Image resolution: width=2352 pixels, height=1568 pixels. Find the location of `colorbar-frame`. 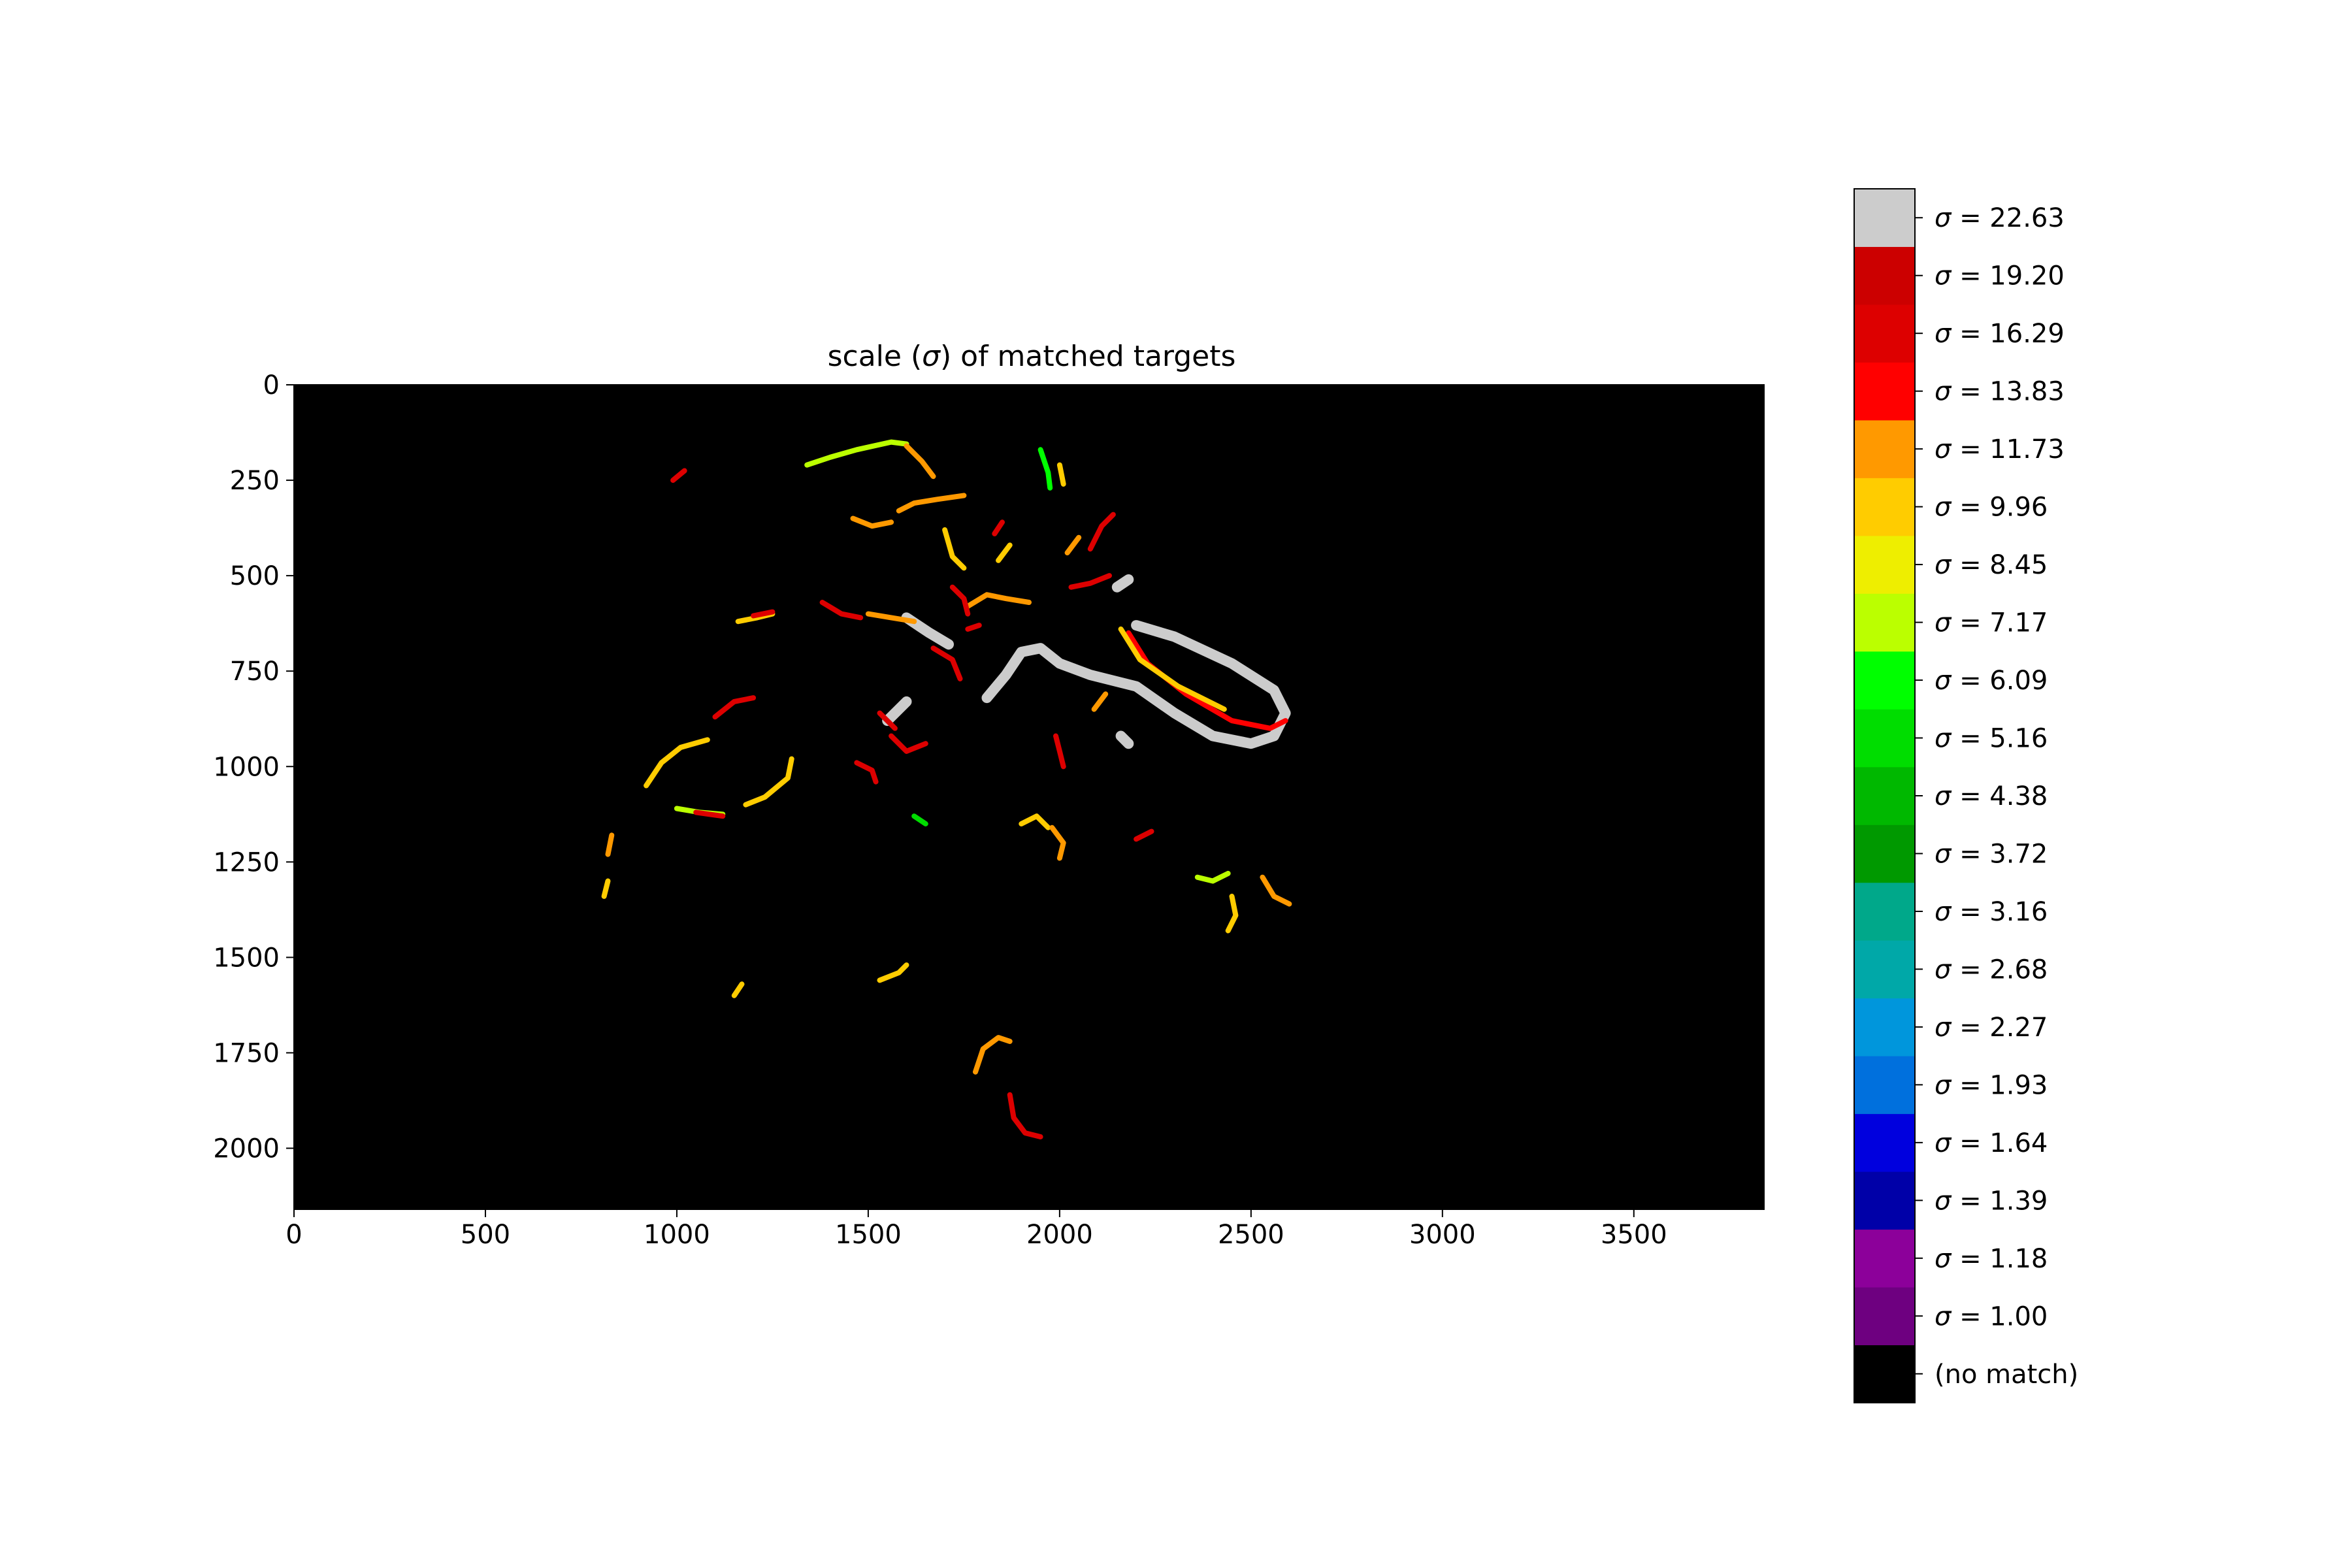

colorbar-frame is located at coordinates (1885, 795).